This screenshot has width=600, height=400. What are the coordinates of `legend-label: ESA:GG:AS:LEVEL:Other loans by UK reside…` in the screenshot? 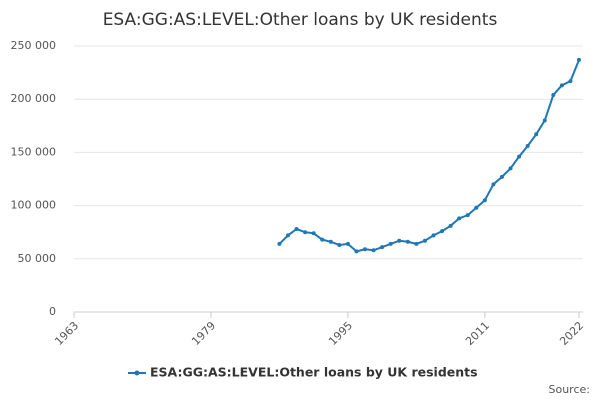 It's located at (314, 372).